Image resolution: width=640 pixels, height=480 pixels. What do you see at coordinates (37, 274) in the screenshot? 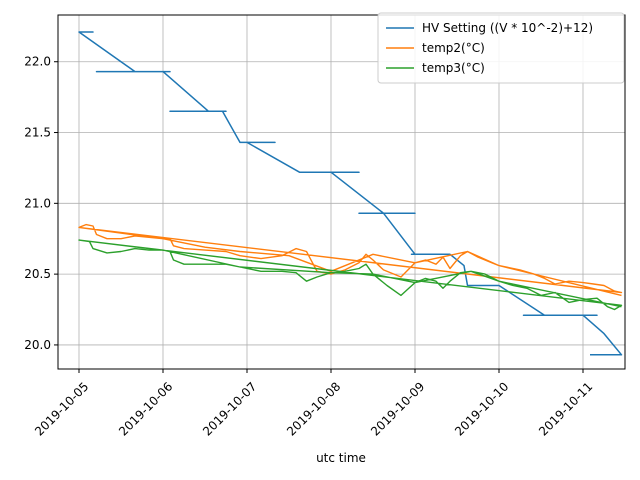
I see `y-tick-label: 20.5` at bounding box center [37, 274].